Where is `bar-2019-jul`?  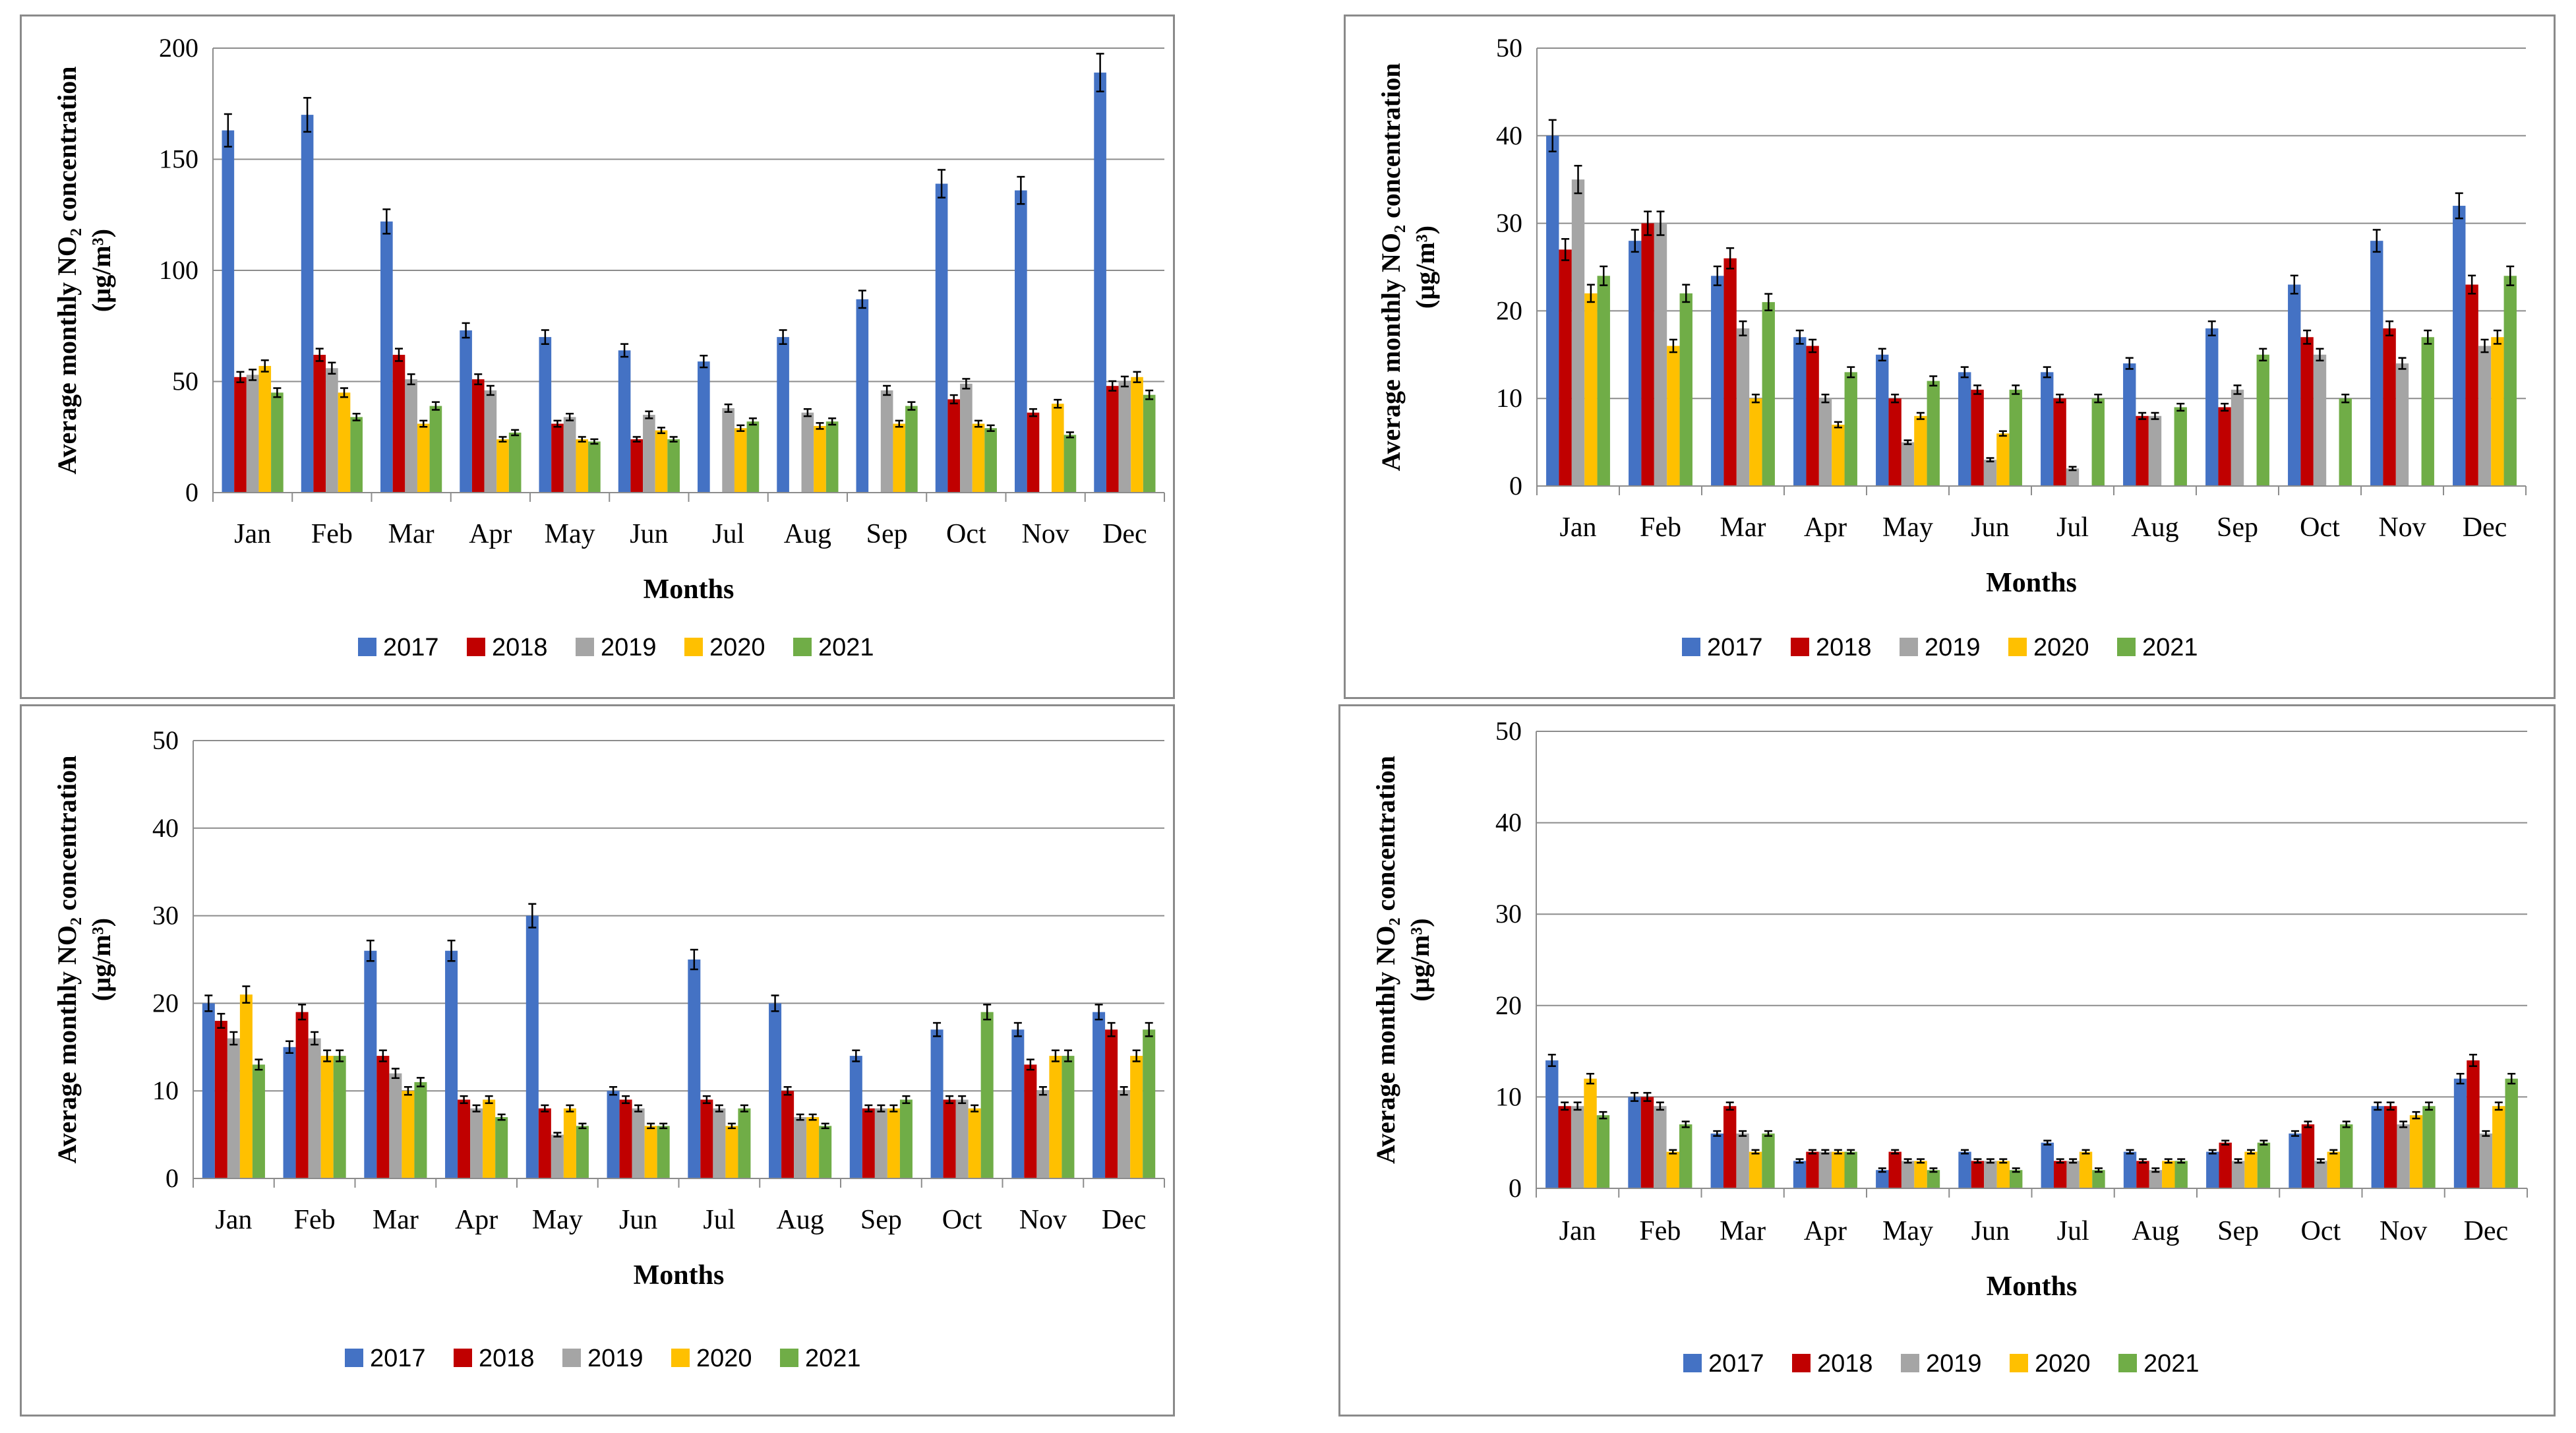
bar-2019-jul is located at coordinates (728, 450).